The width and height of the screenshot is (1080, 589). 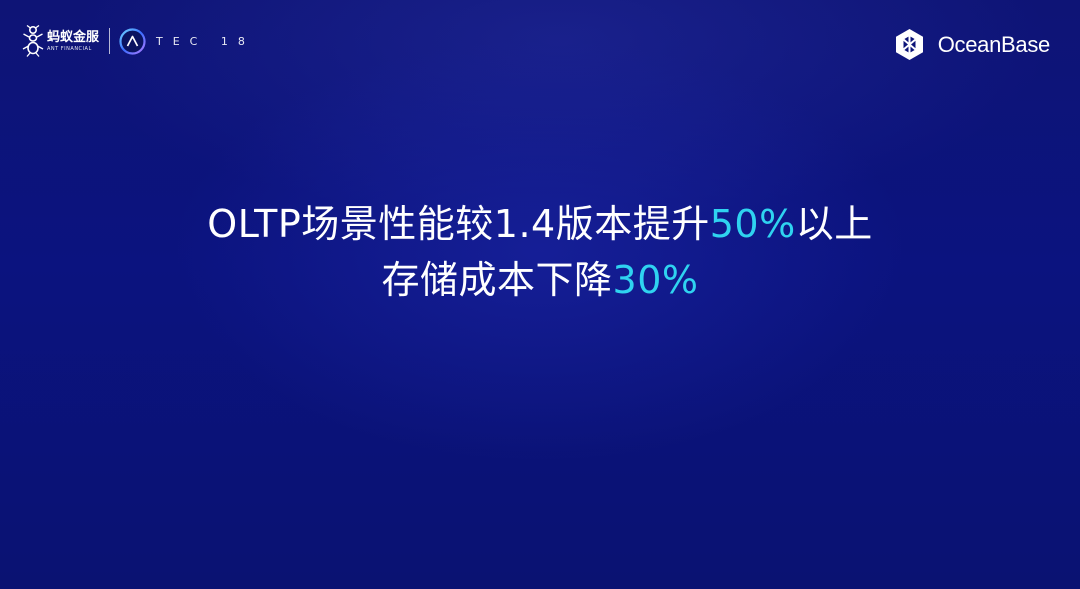 I want to click on branding-divider, so click(x=110, y=41).